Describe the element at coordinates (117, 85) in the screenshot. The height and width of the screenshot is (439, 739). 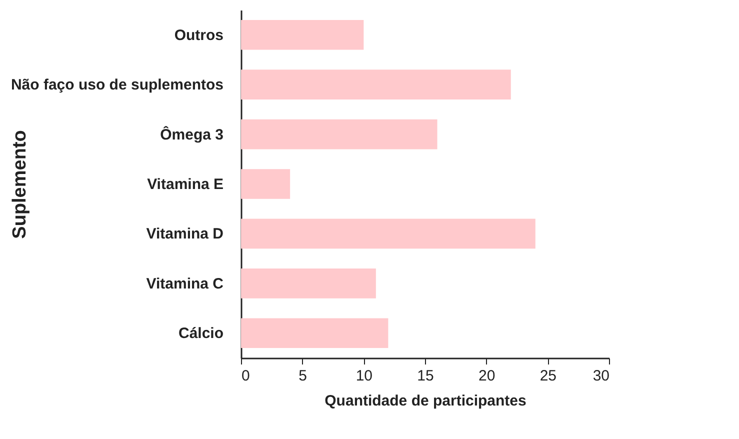
I see `y-tick-label: Não faço uso de suplementos` at that location.